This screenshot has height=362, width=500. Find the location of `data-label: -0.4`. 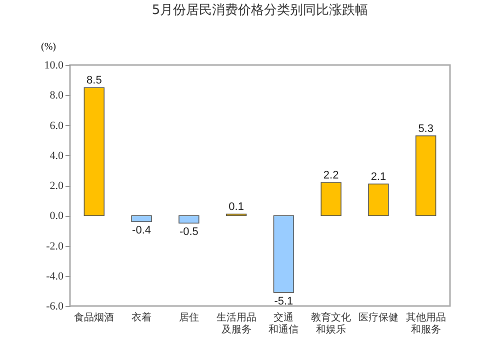

data-label: -0.4 is located at coordinates (142, 230).